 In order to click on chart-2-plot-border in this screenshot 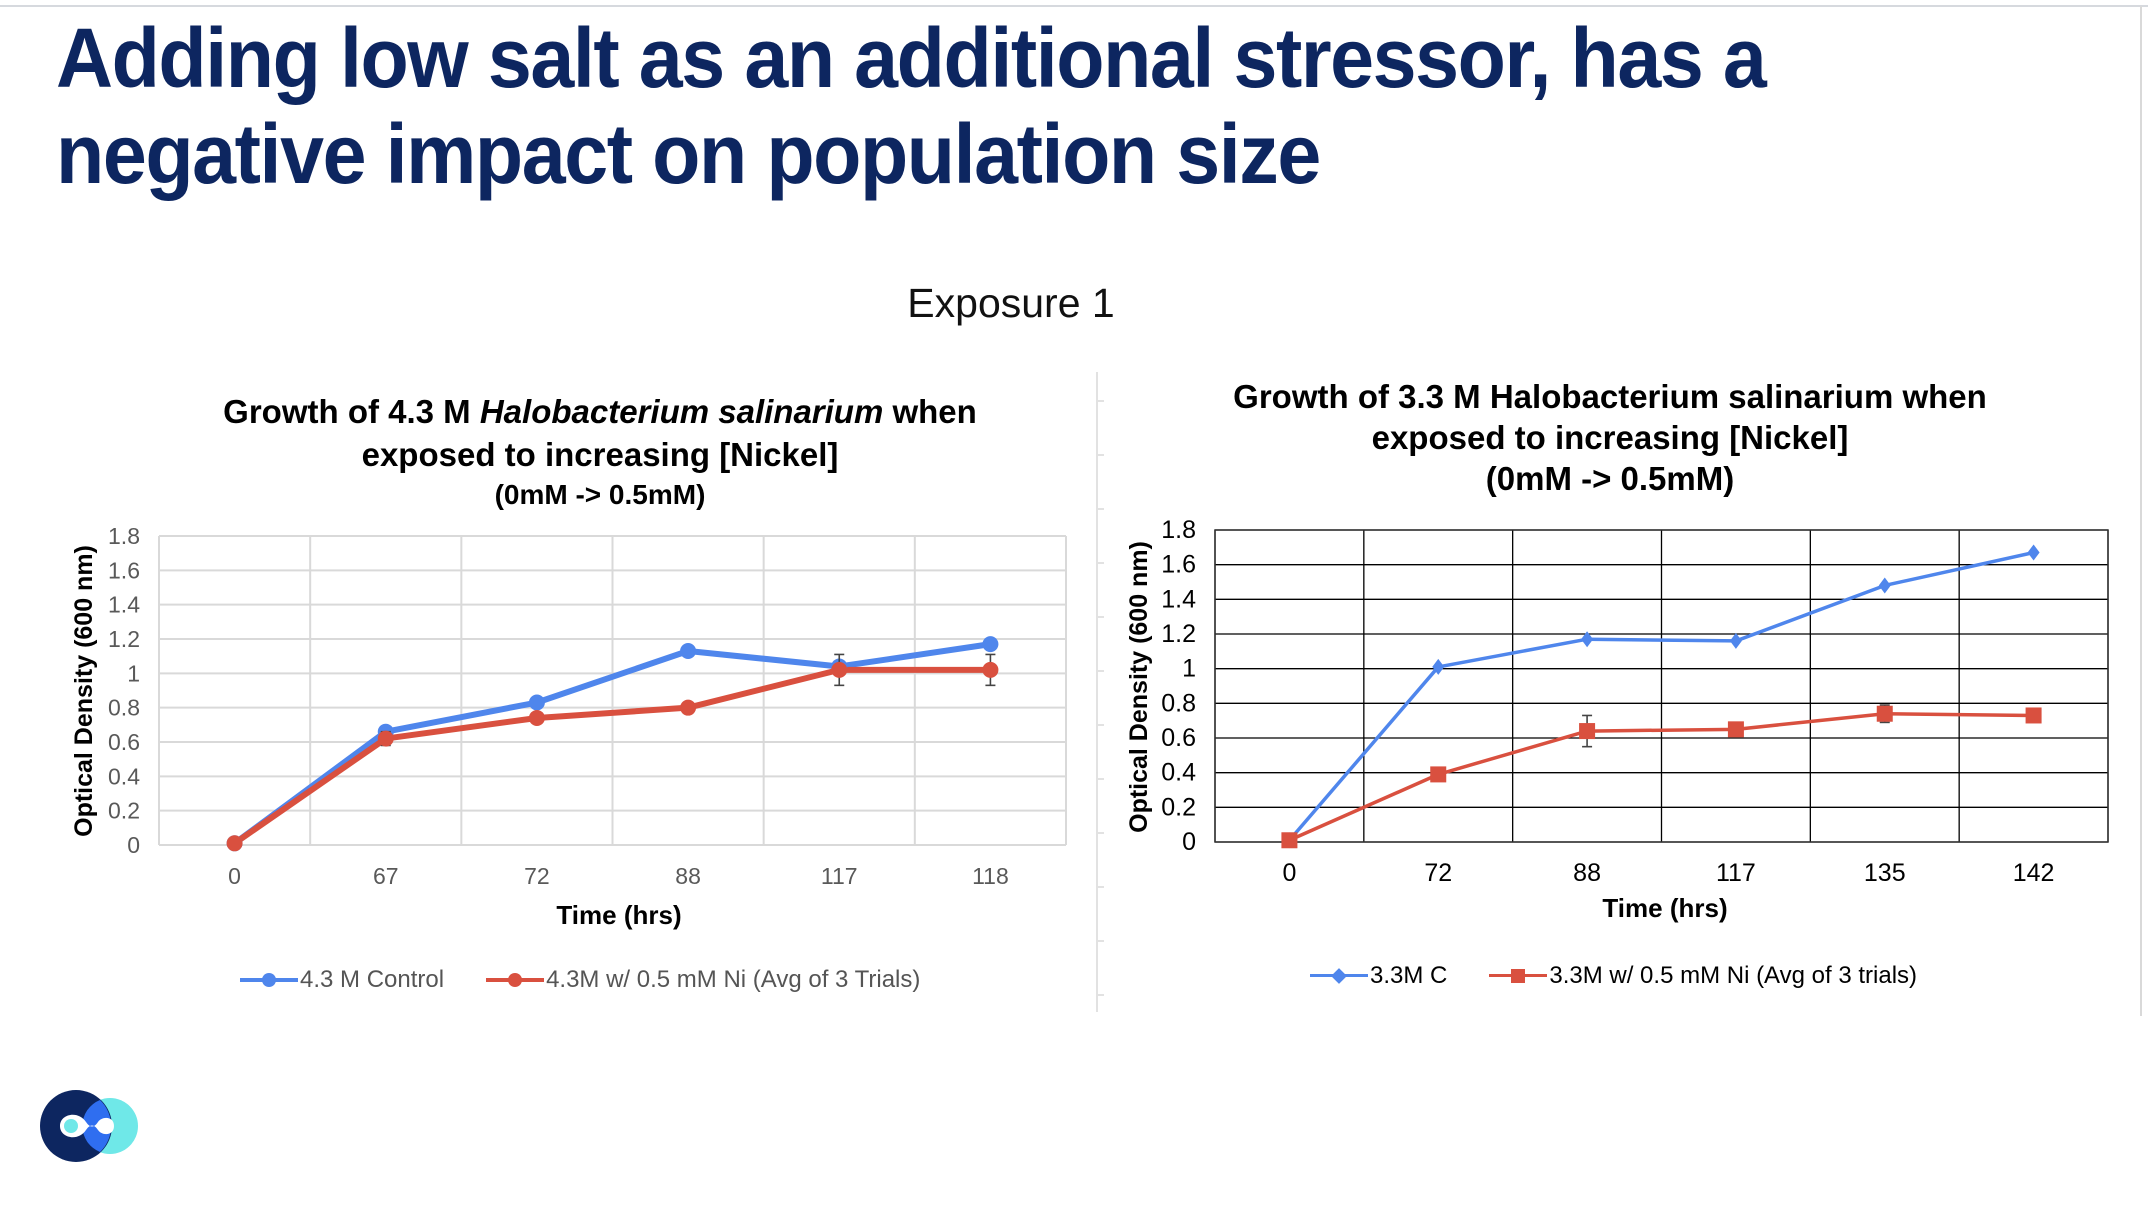, I will do `click(1661, 686)`.